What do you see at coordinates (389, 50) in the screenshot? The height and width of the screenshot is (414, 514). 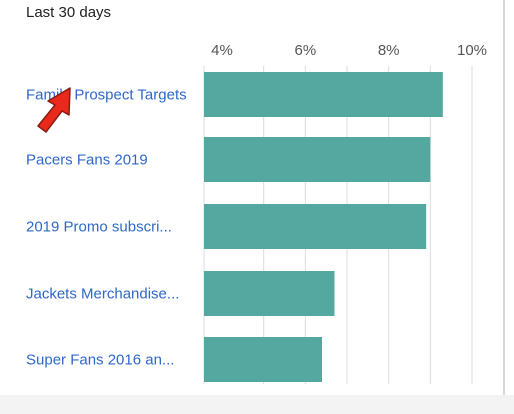 I see `x-tick-label: 8%` at bounding box center [389, 50].